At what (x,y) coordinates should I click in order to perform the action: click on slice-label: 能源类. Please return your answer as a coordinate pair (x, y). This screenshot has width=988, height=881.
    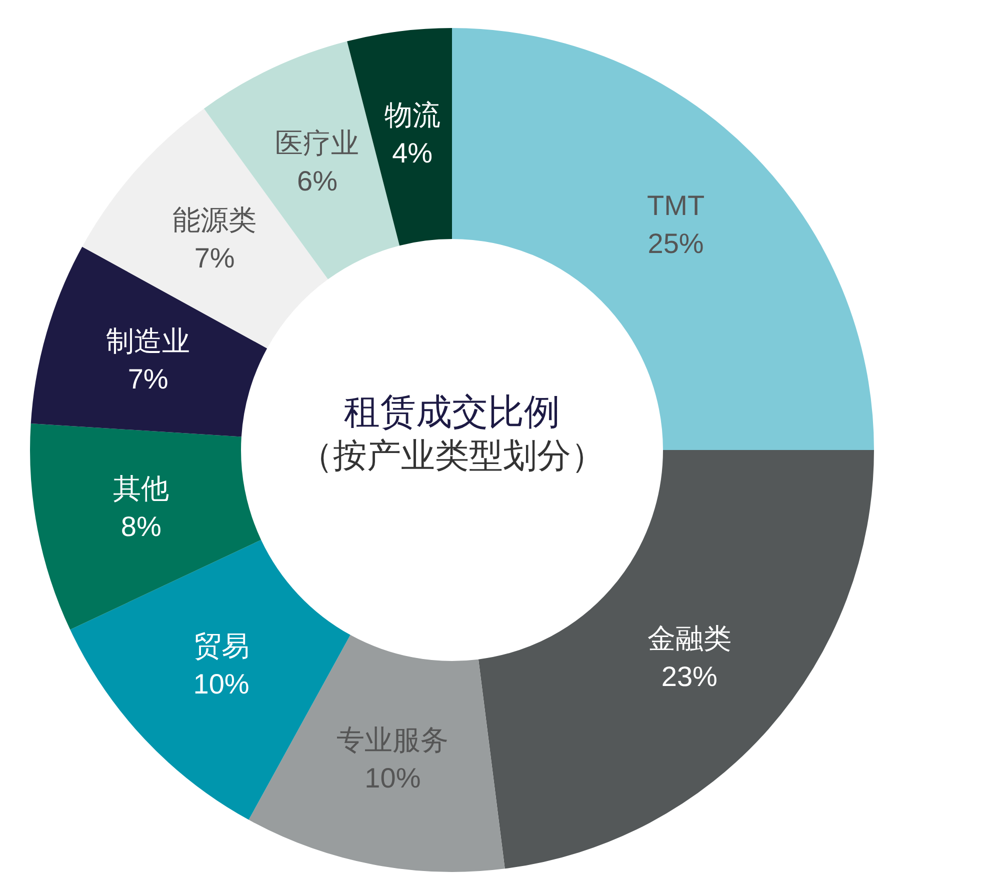
    Looking at the image, I should click on (214, 220).